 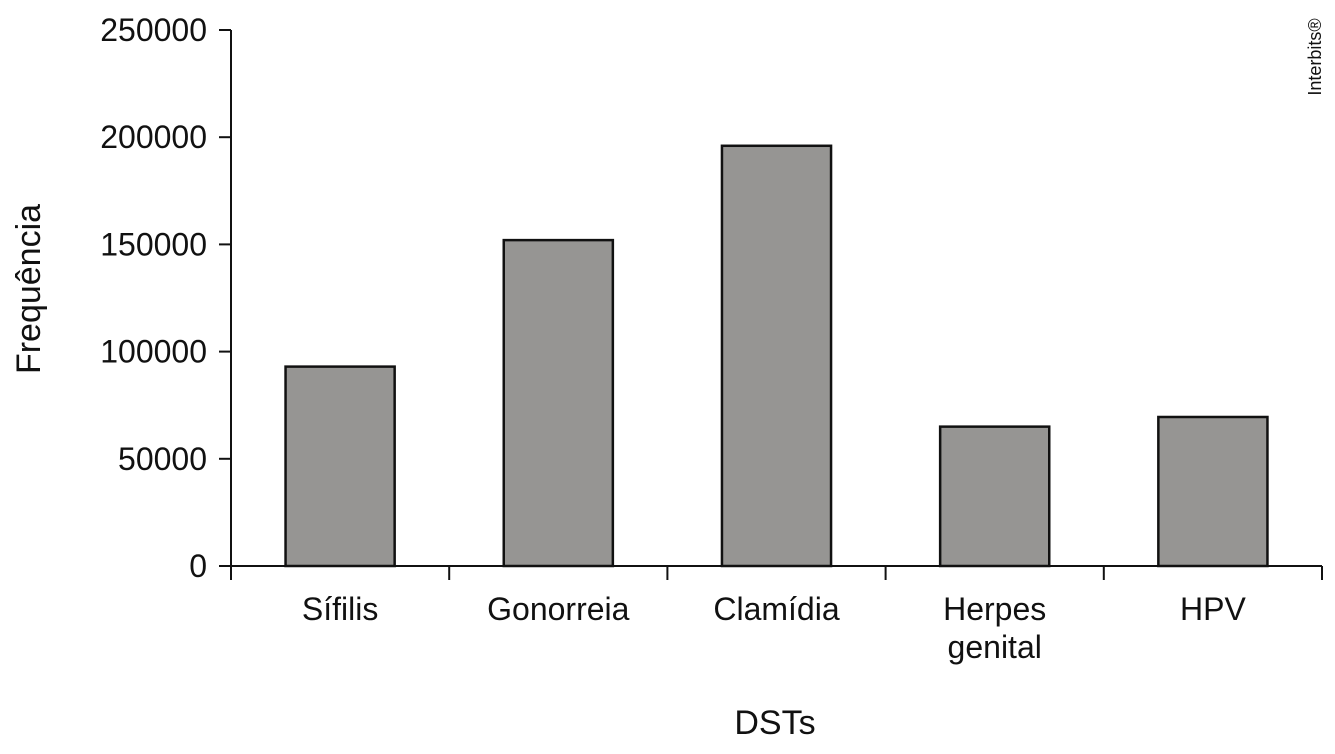 What do you see at coordinates (198, 566) in the screenshot?
I see `y-tick-label: 0` at bounding box center [198, 566].